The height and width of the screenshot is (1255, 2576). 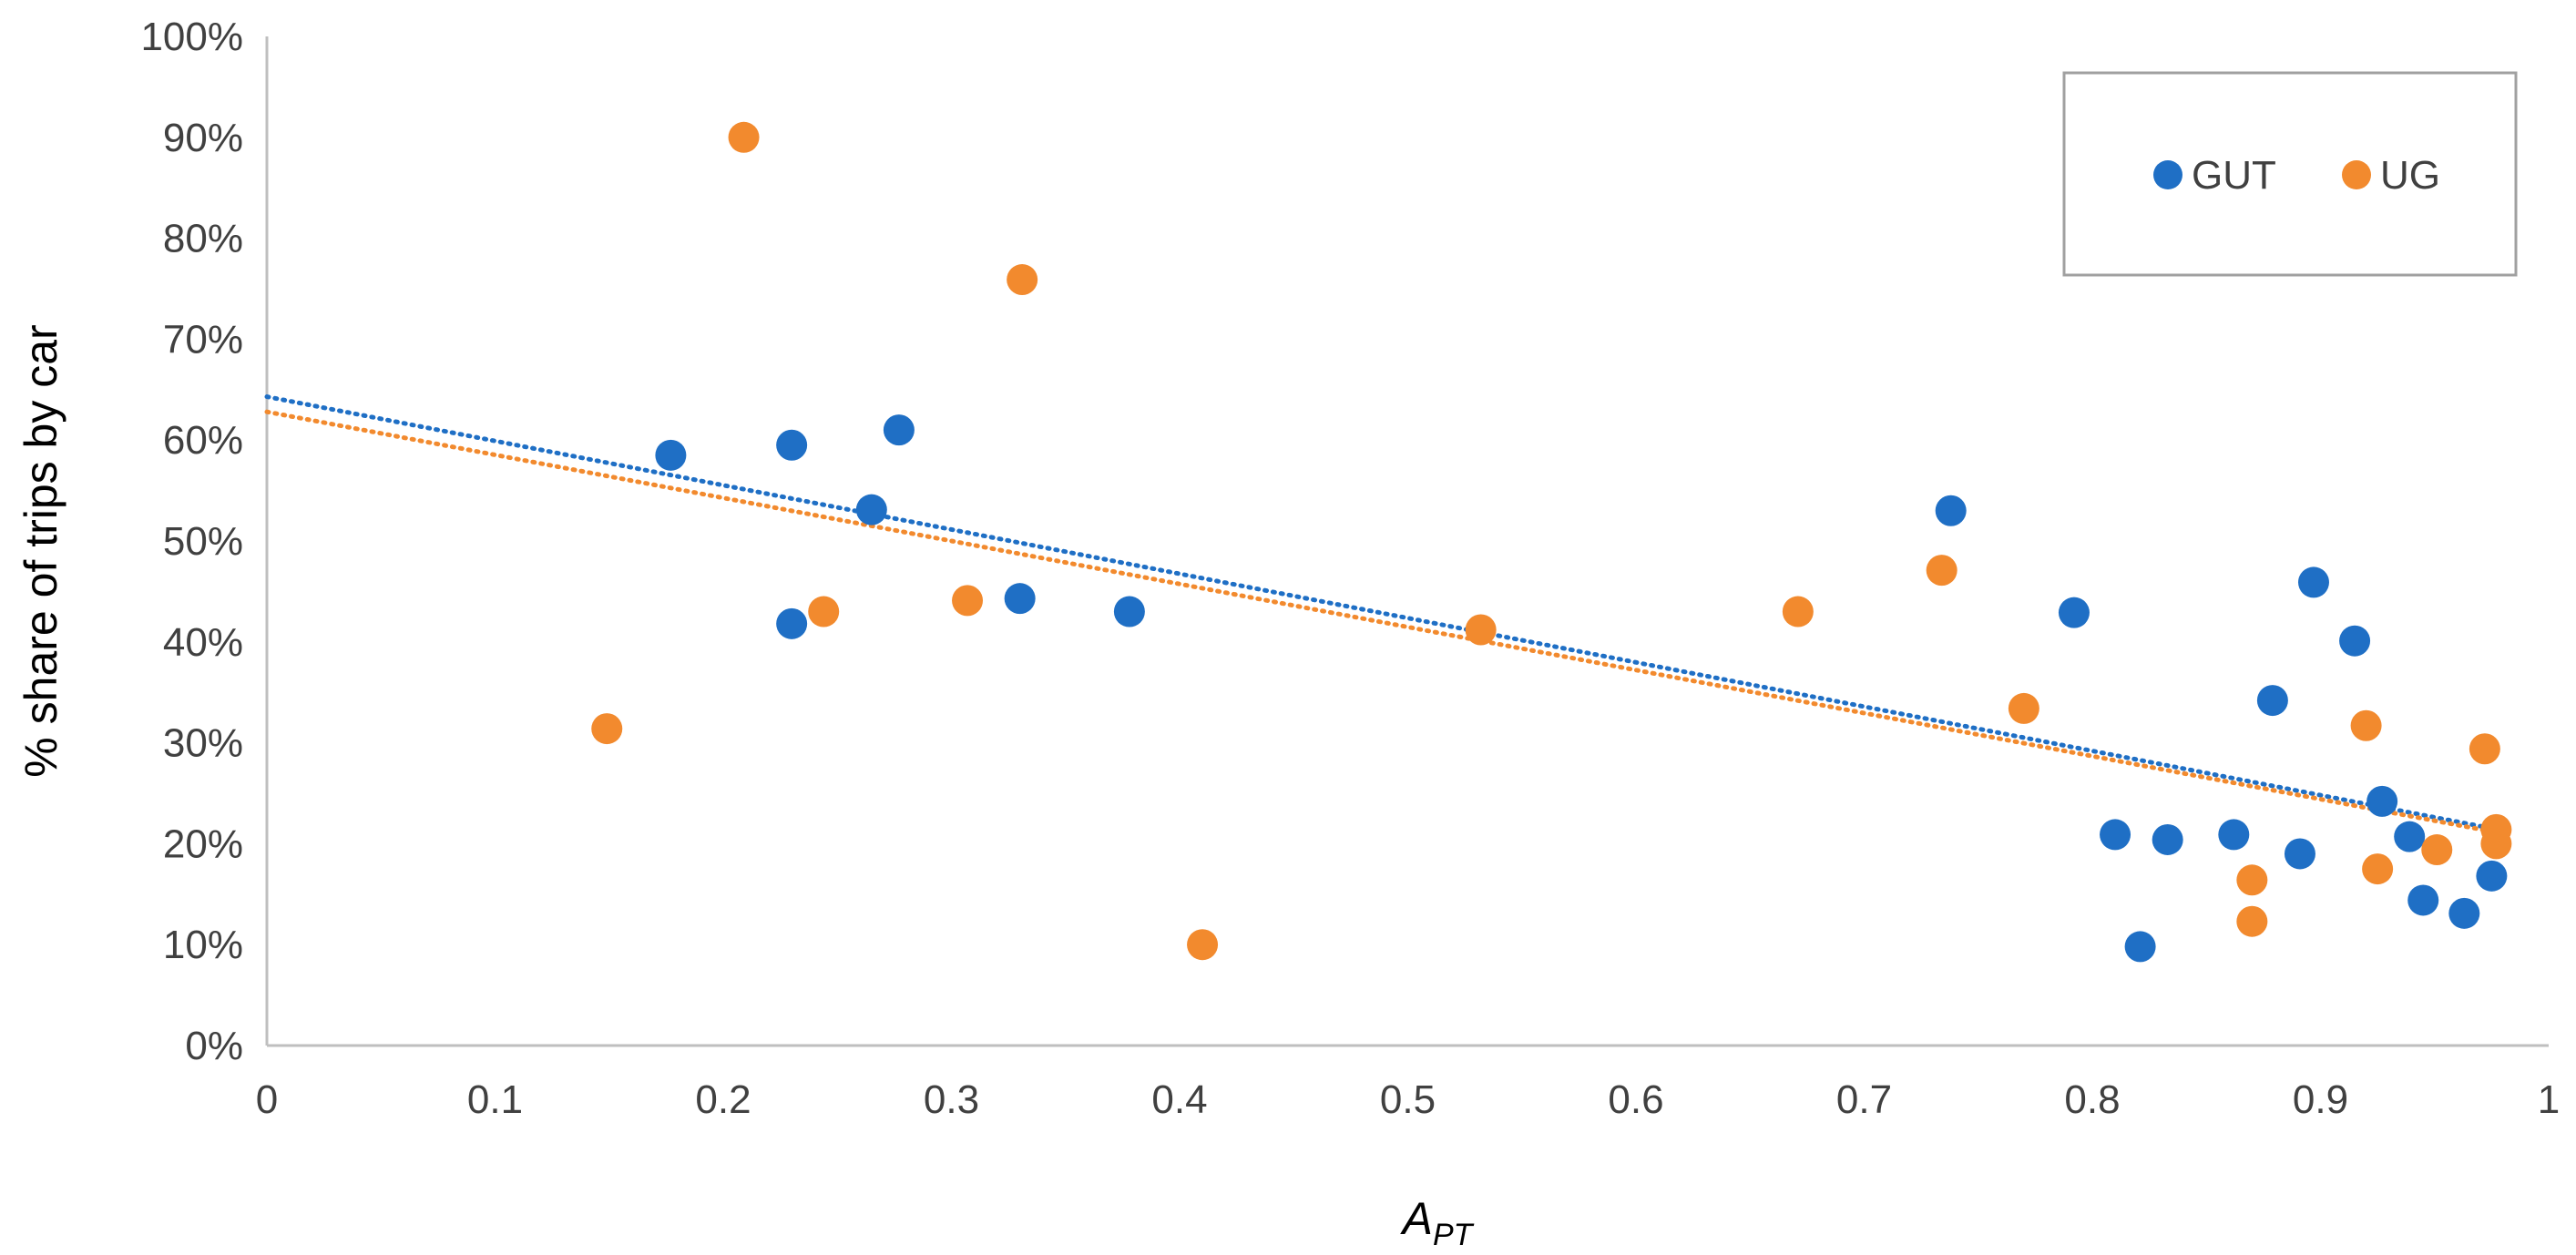 What do you see at coordinates (267, 1099) in the screenshot?
I see `x-tick-label: 0` at bounding box center [267, 1099].